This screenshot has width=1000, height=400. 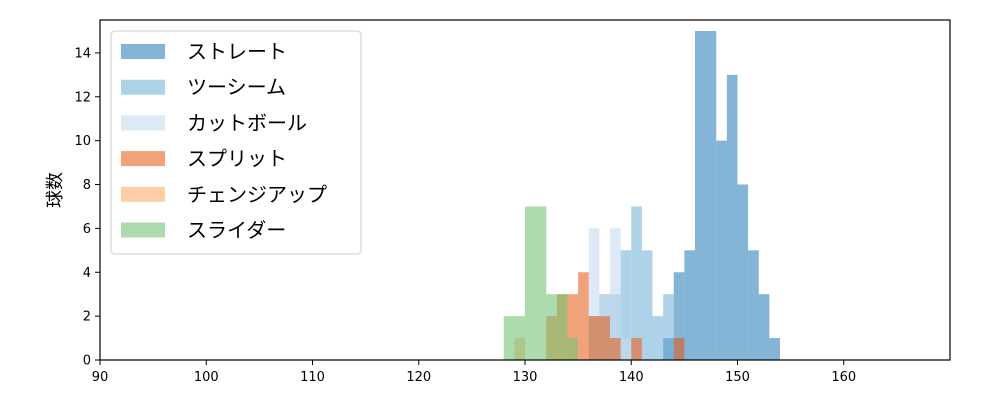 I want to click on y-tick-label-5: 10, so click(x=82, y=141).